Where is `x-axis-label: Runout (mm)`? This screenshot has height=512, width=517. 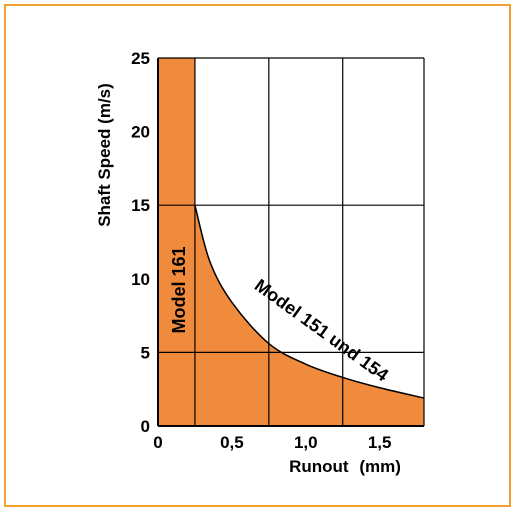 x-axis-label: Runout (mm) is located at coordinates (345, 466).